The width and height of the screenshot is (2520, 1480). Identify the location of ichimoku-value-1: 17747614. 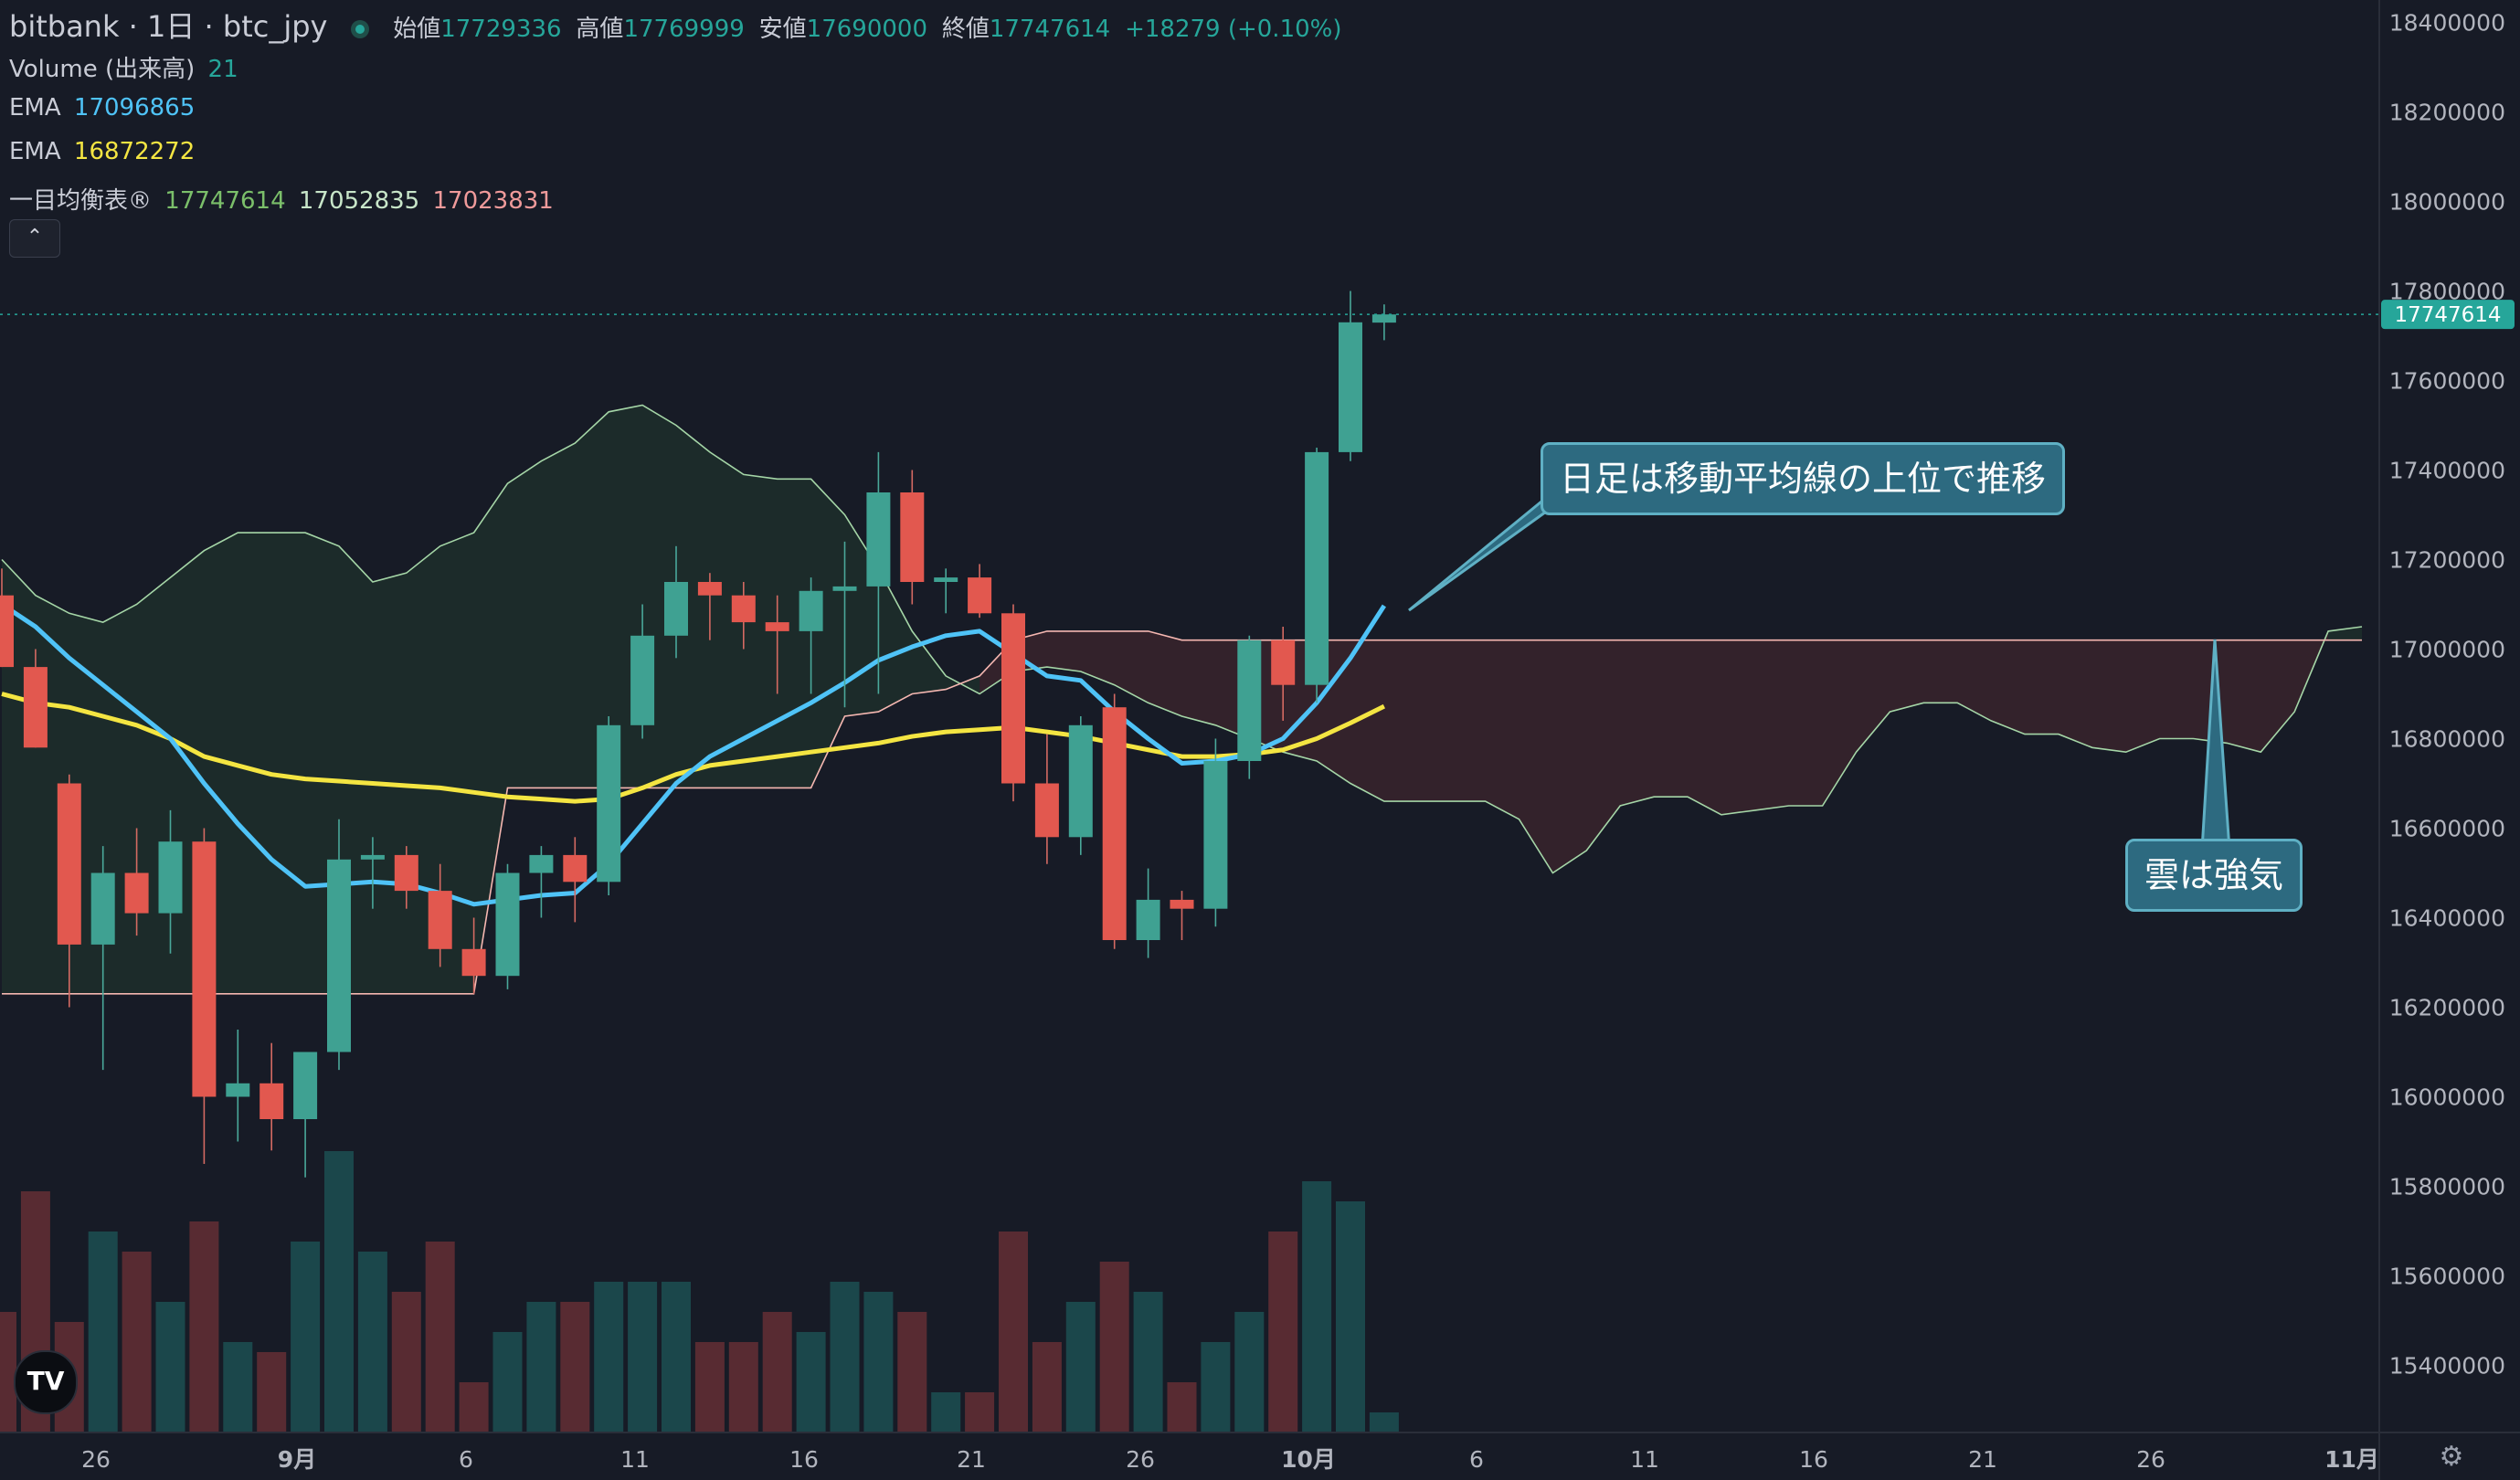
(225, 201).